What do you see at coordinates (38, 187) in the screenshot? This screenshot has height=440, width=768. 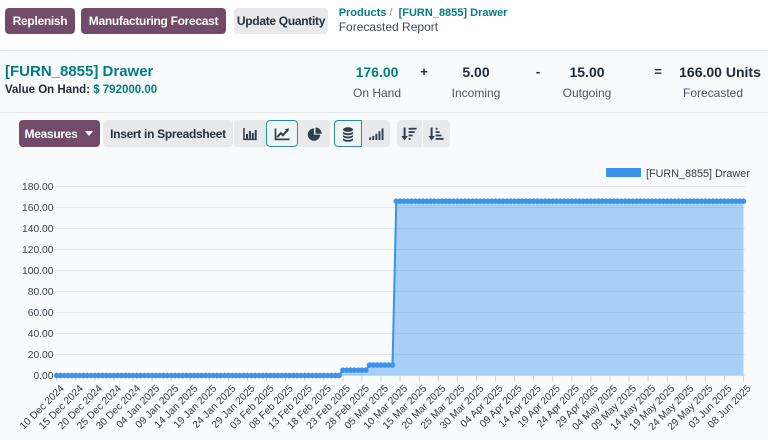 I see `svg-text: 180.00` at bounding box center [38, 187].